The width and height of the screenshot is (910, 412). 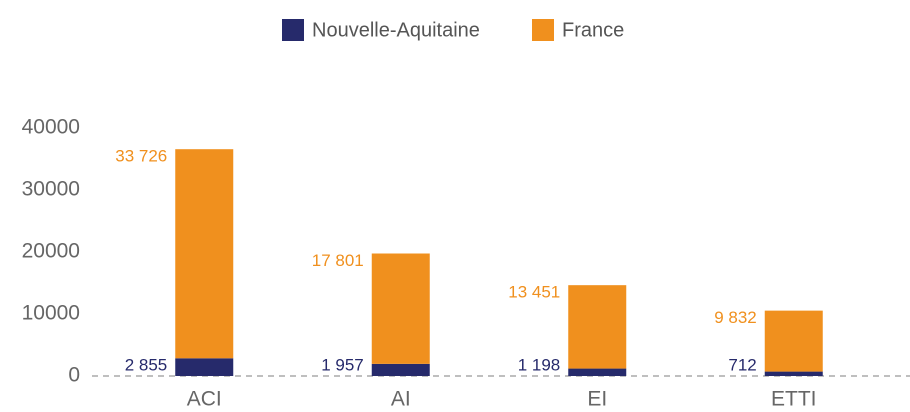 I want to click on y-tick-label: 30000, so click(x=51, y=189).